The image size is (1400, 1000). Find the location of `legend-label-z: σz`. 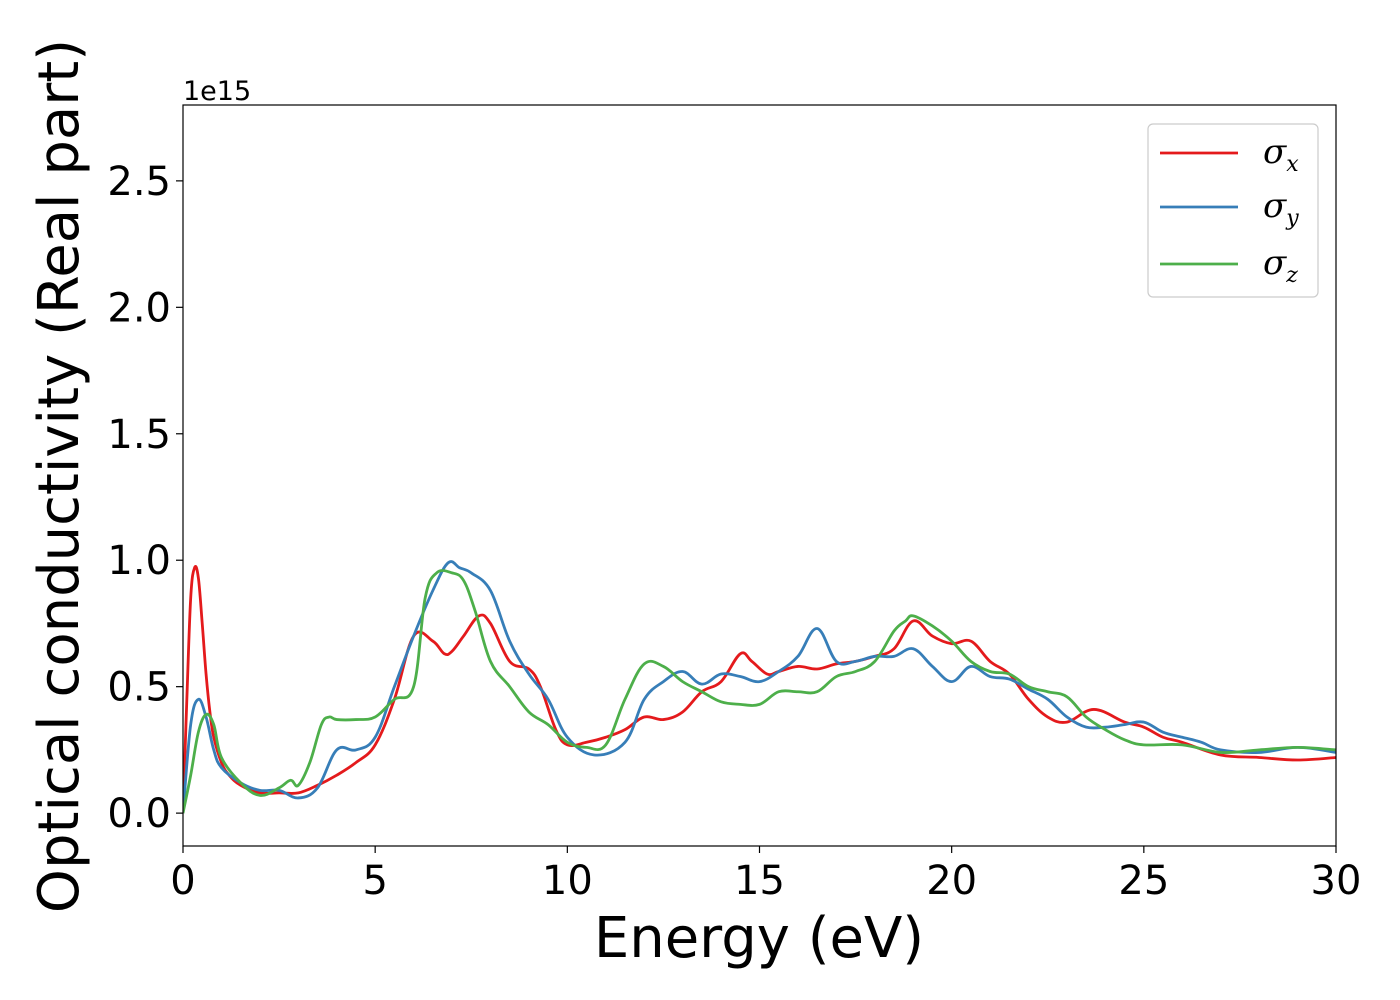

legend-label-z: σz is located at coordinates (1280, 265).